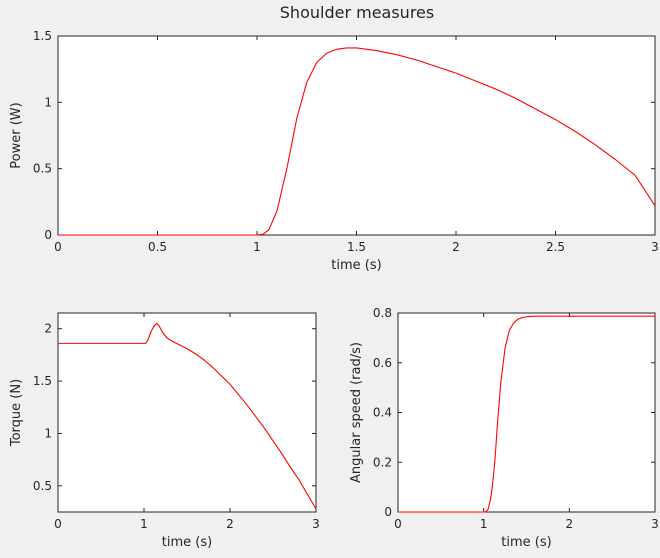 This screenshot has height=558, width=660. I want to click on torque-xtick-label: 2, so click(230, 524).